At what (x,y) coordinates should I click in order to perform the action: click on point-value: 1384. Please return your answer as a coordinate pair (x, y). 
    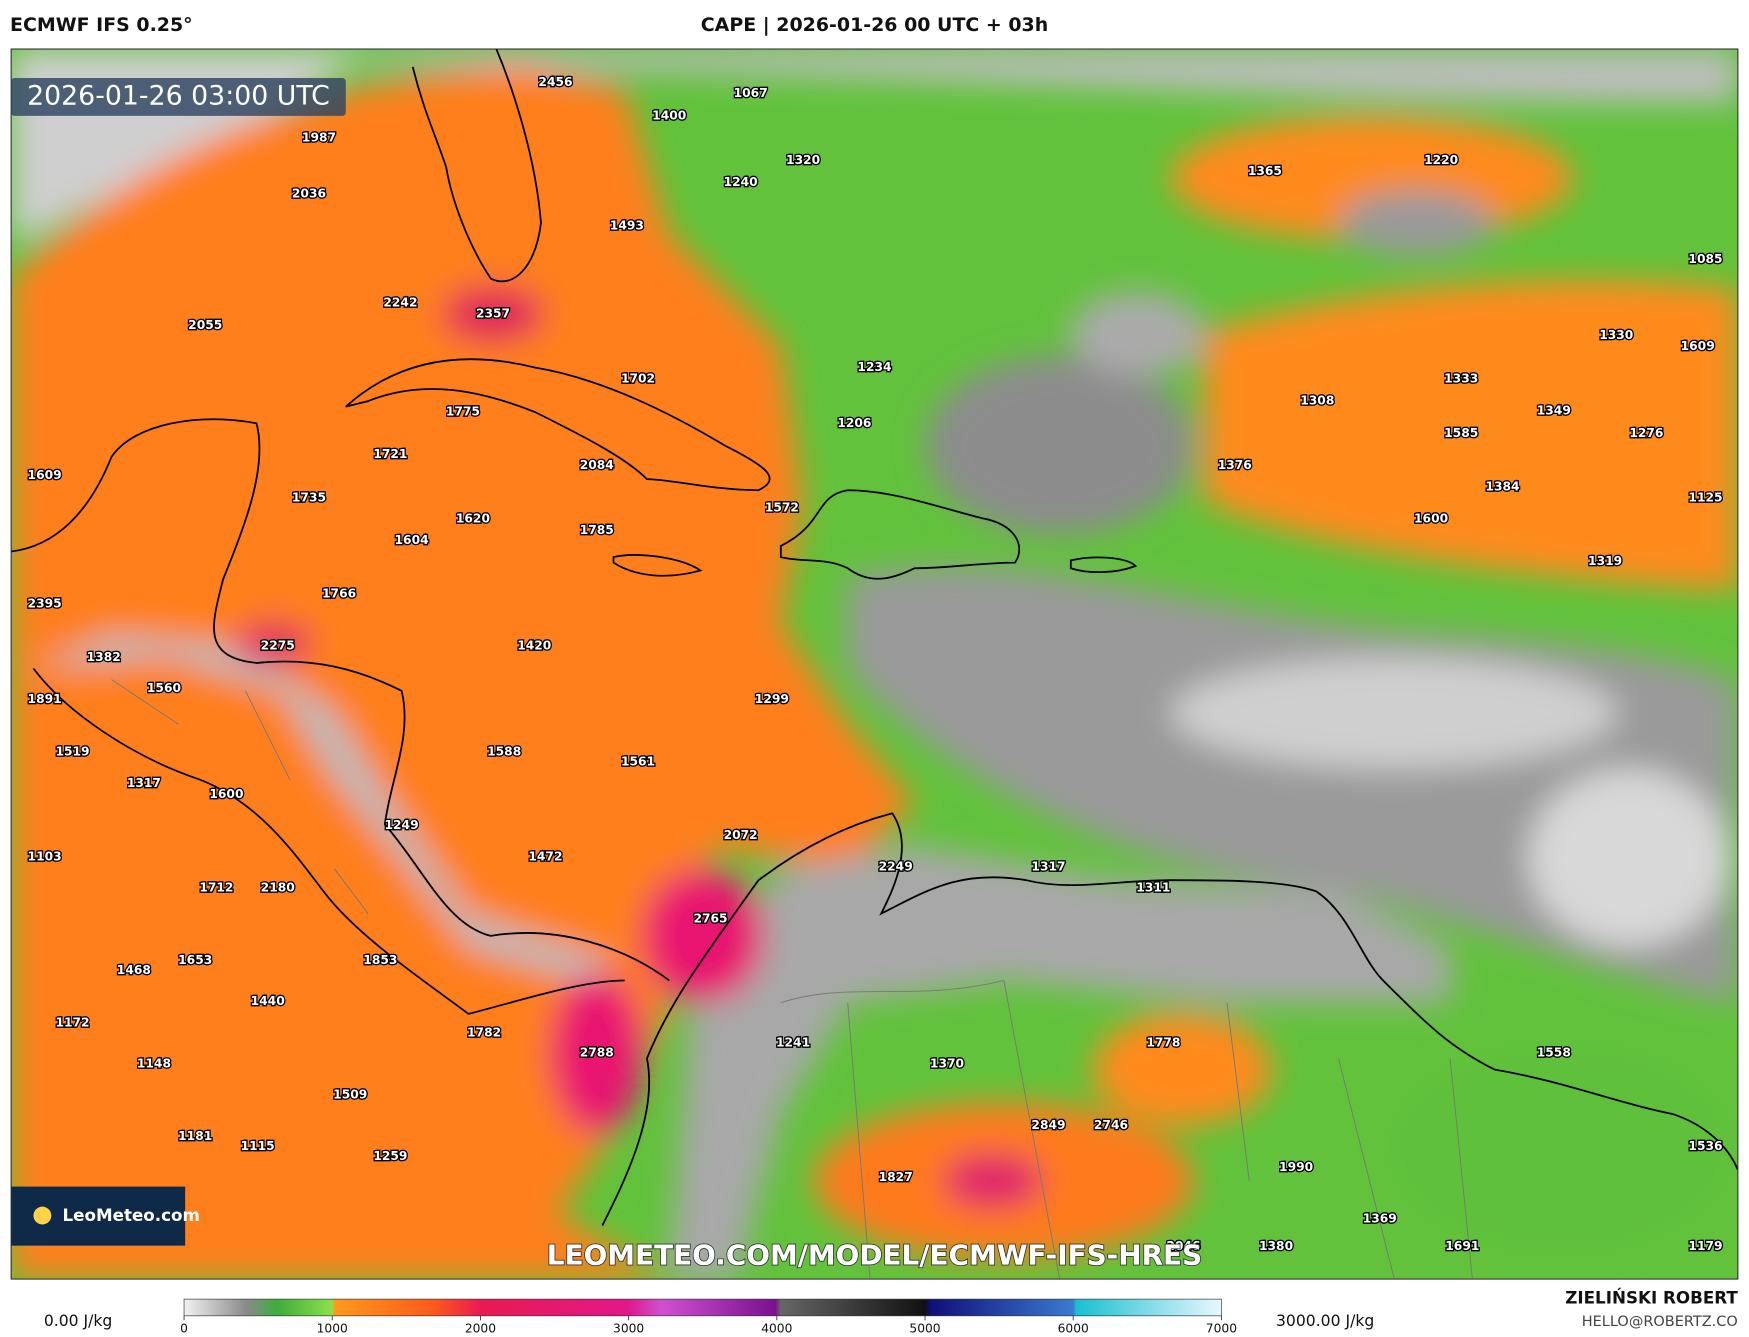
    Looking at the image, I should click on (1502, 486).